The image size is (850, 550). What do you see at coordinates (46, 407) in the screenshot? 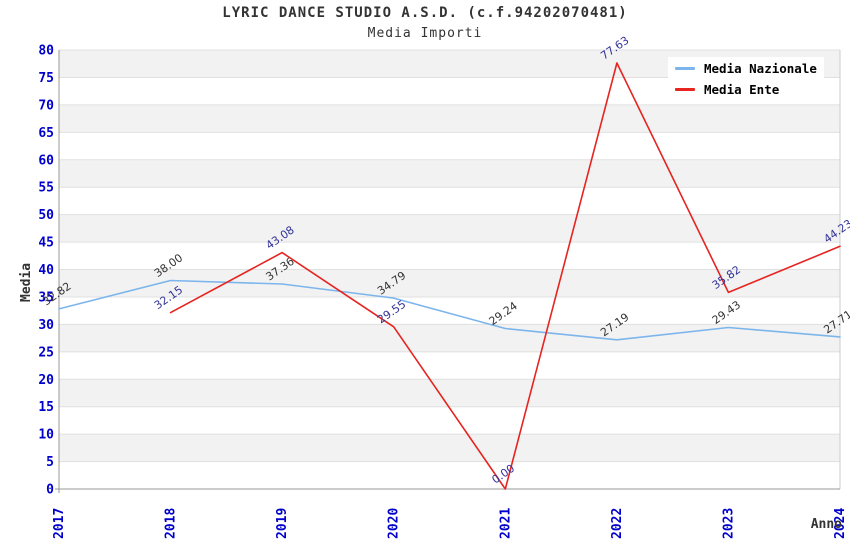
I see `y-tick-label: 15` at bounding box center [46, 407].